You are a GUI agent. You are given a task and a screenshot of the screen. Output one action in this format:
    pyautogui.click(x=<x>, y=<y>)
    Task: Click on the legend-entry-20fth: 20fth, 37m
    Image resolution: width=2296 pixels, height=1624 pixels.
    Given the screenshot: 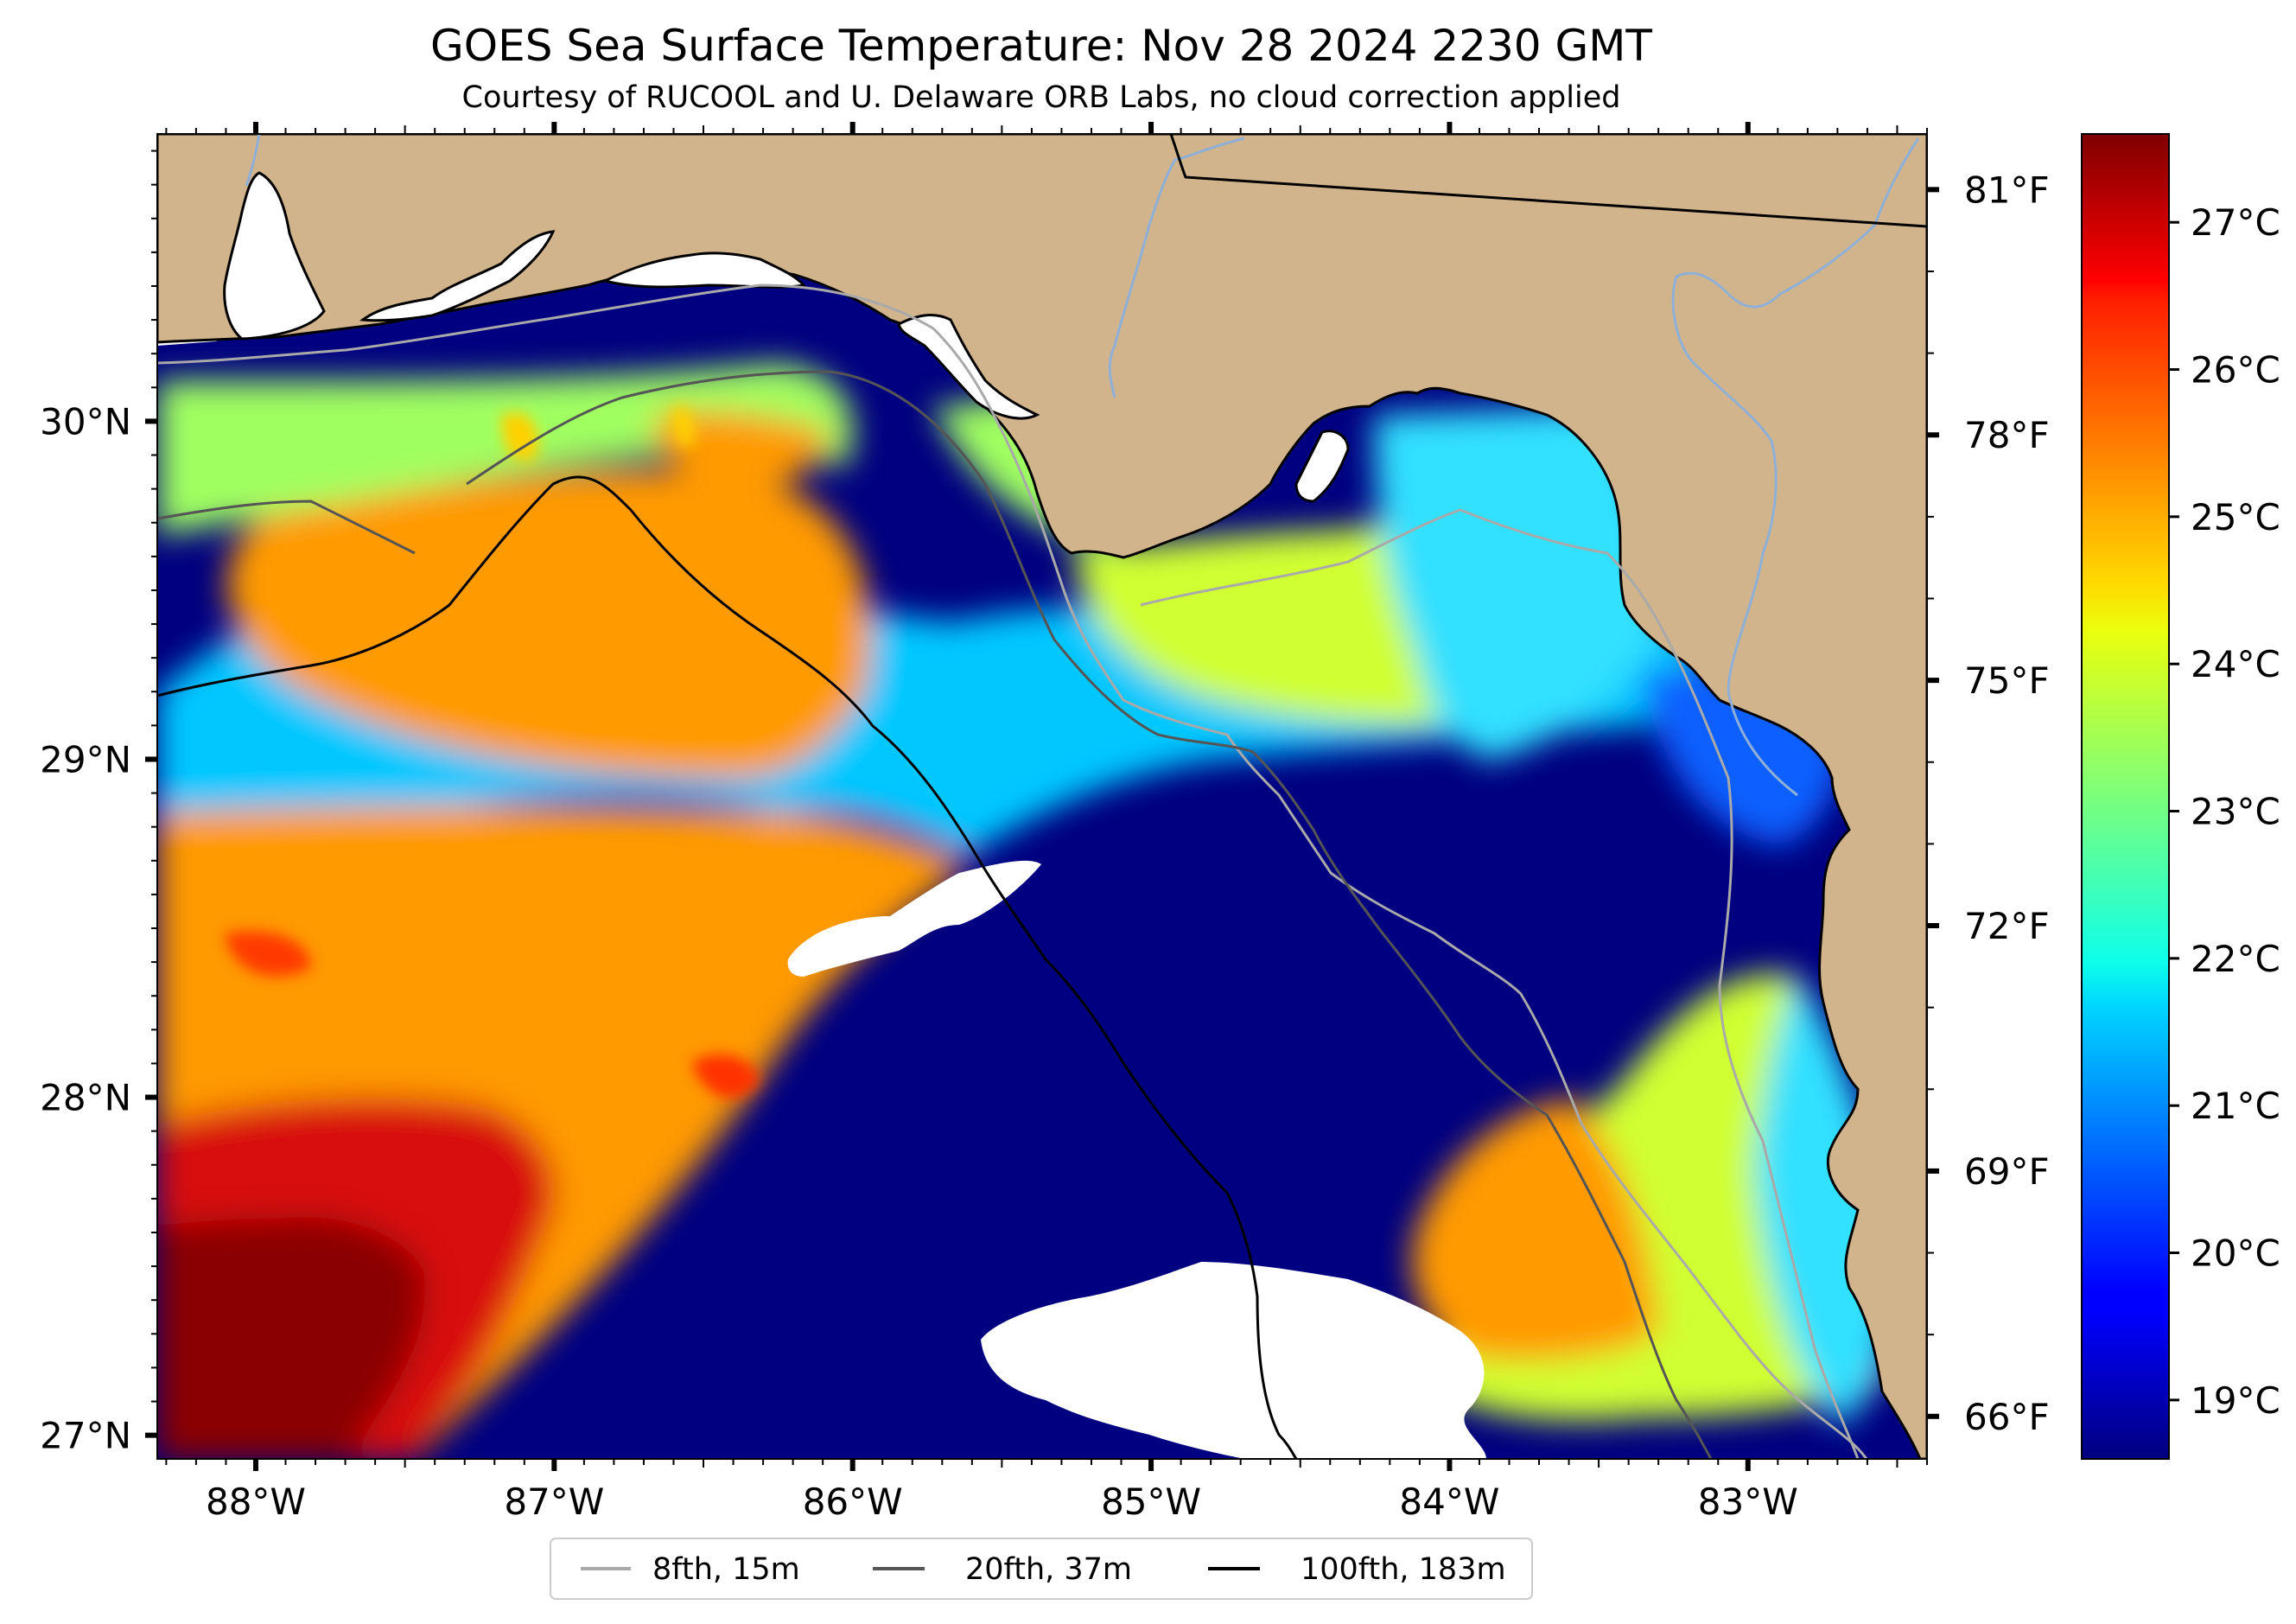 What is the action you would take?
    pyautogui.click(x=1002, y=1569)
    